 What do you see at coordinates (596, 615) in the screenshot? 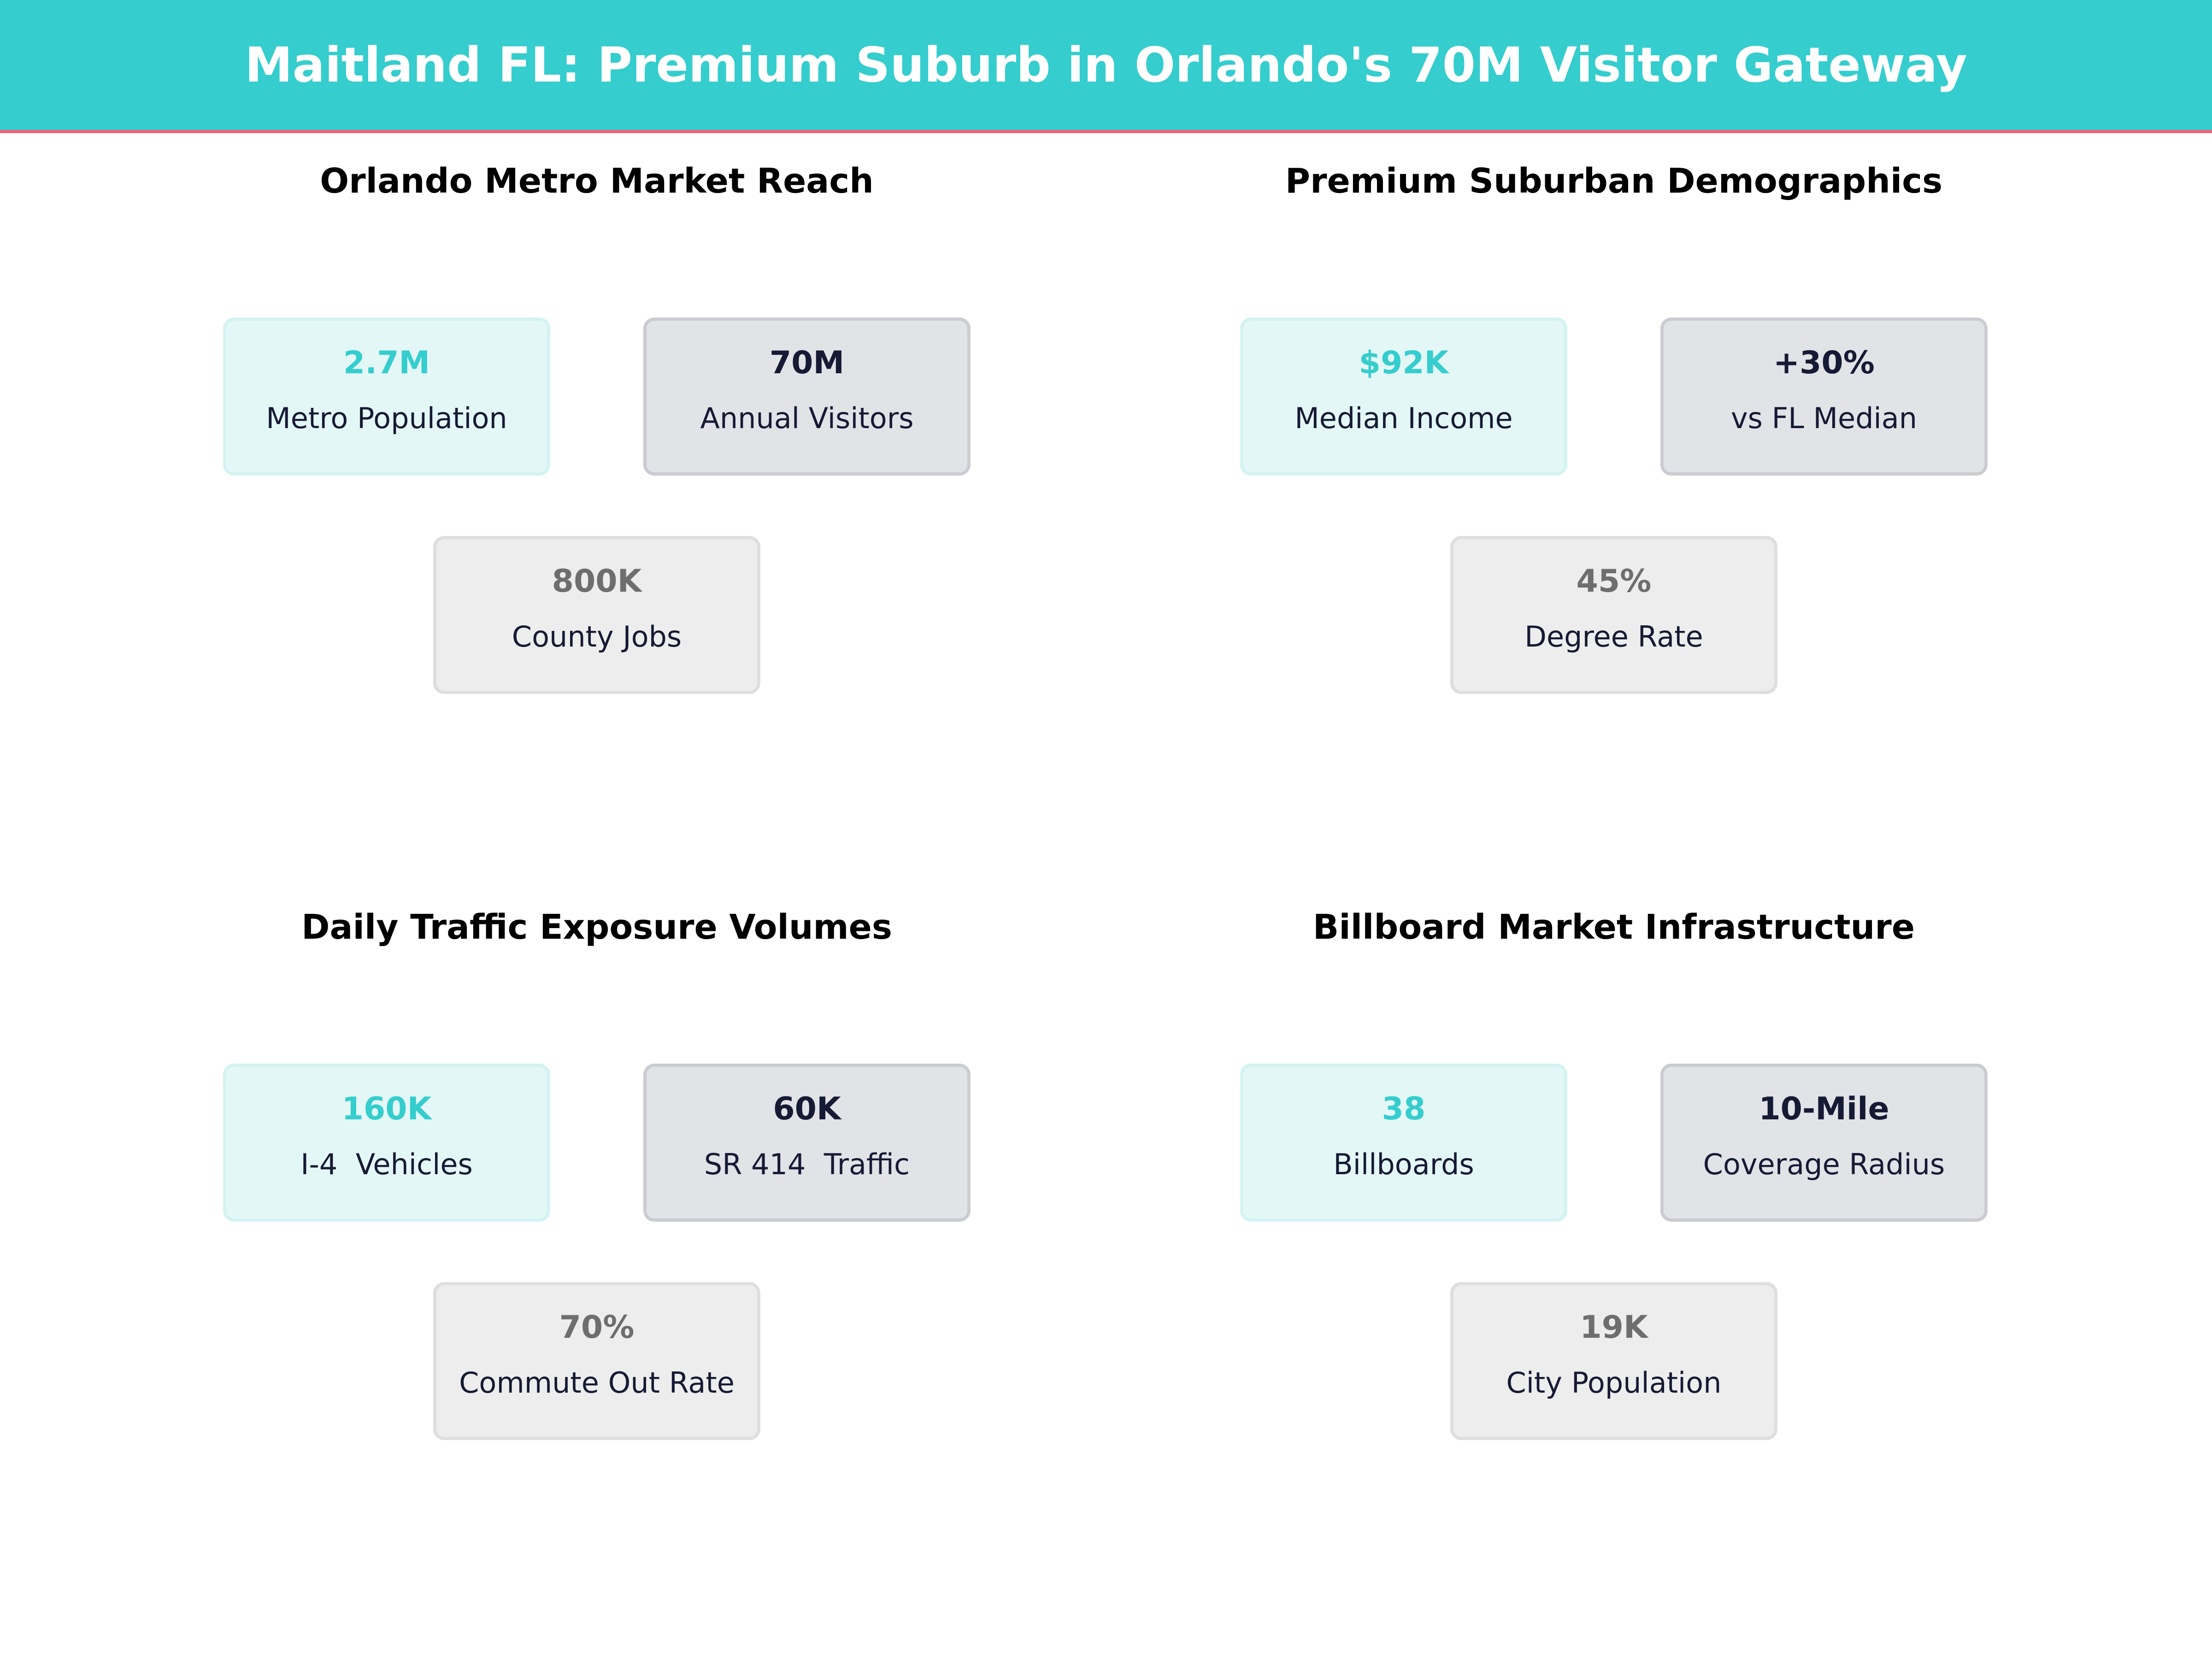
I see `metric-card-county-jobs: 800K County Jobs` at bounding box center [596, 615].